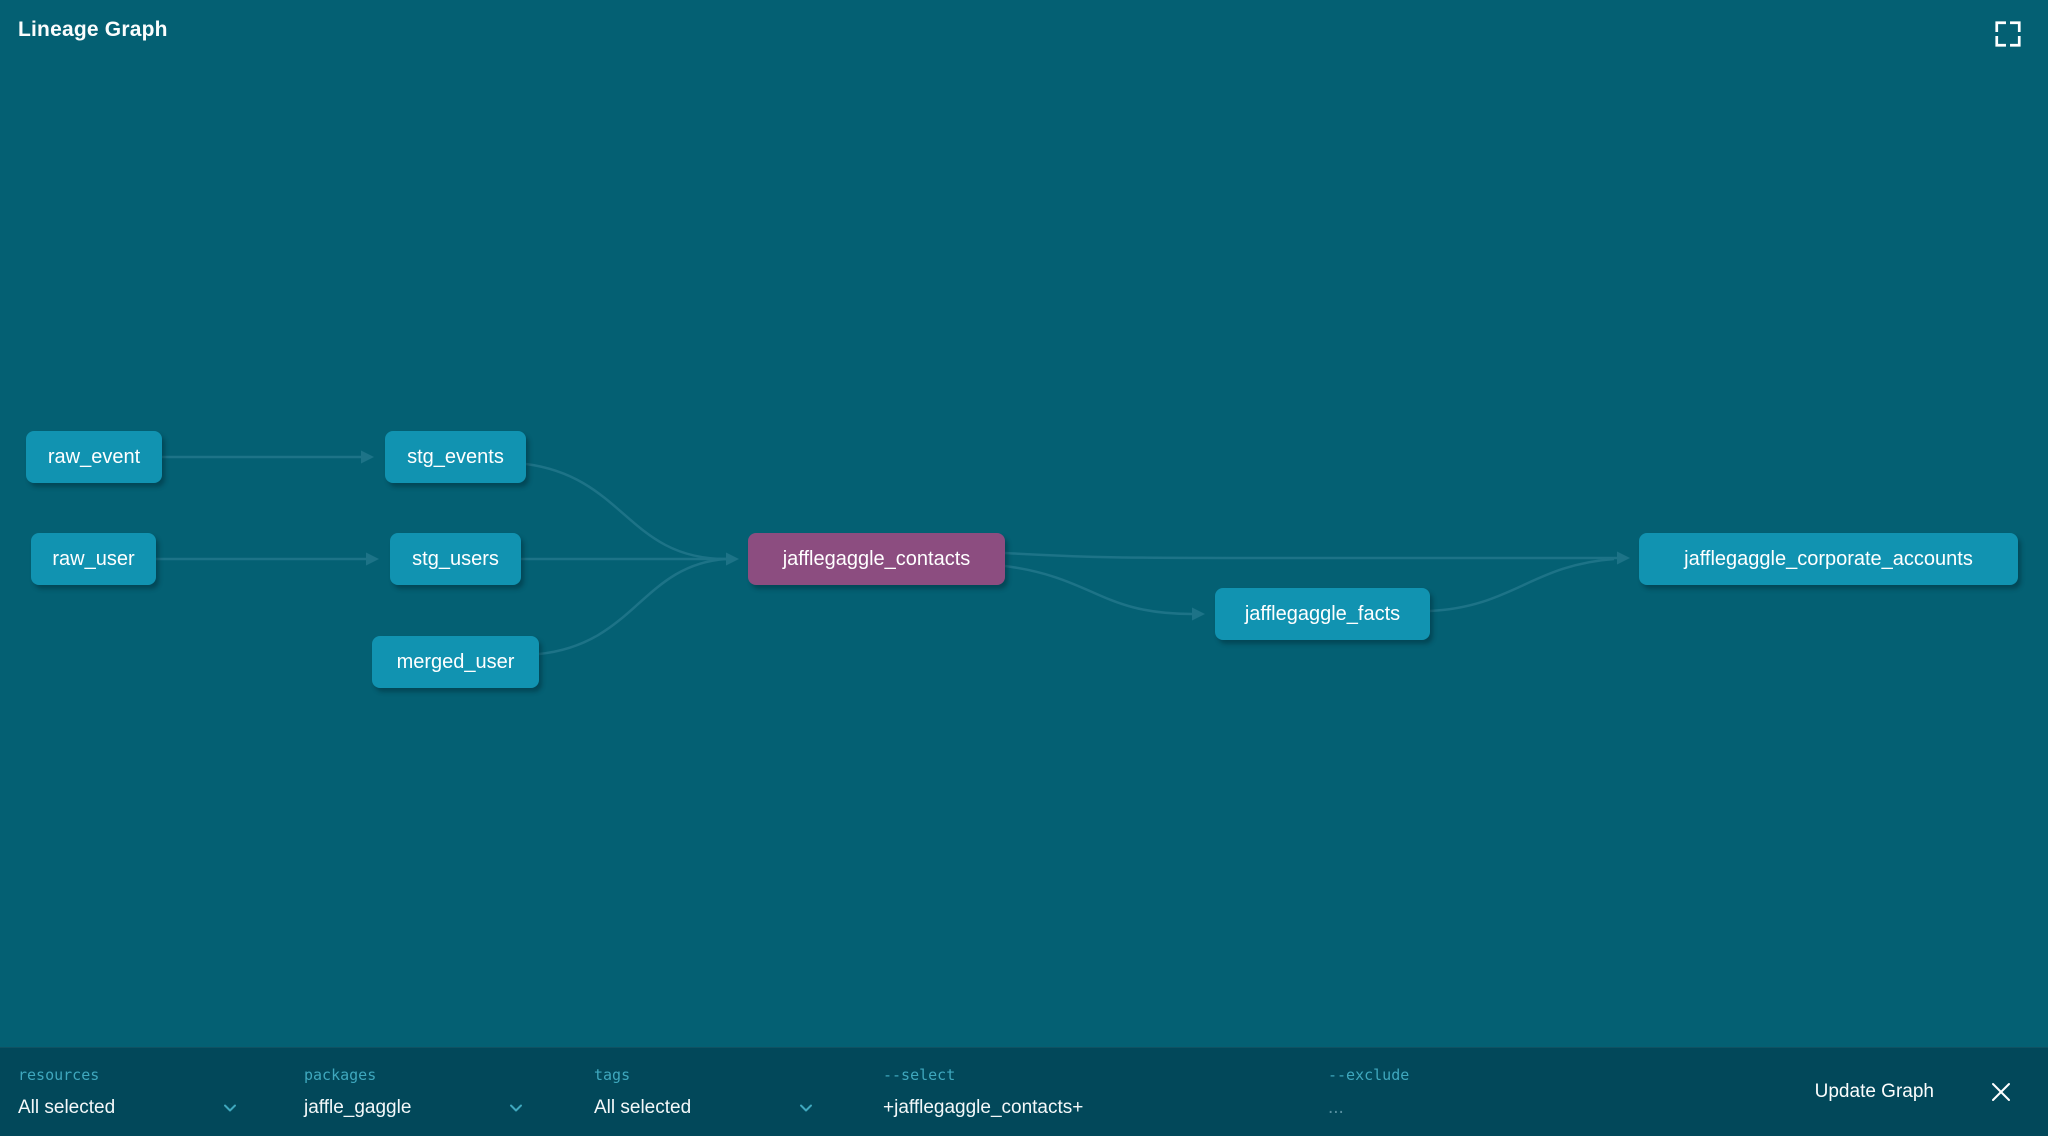 Image resolution: width=2048 pixels, height=1136 pixels. What do you see at coordinates (612, 1074) in the screenshot?
I see `filter-tags-label: tags` at bounding box center [612, 1074].